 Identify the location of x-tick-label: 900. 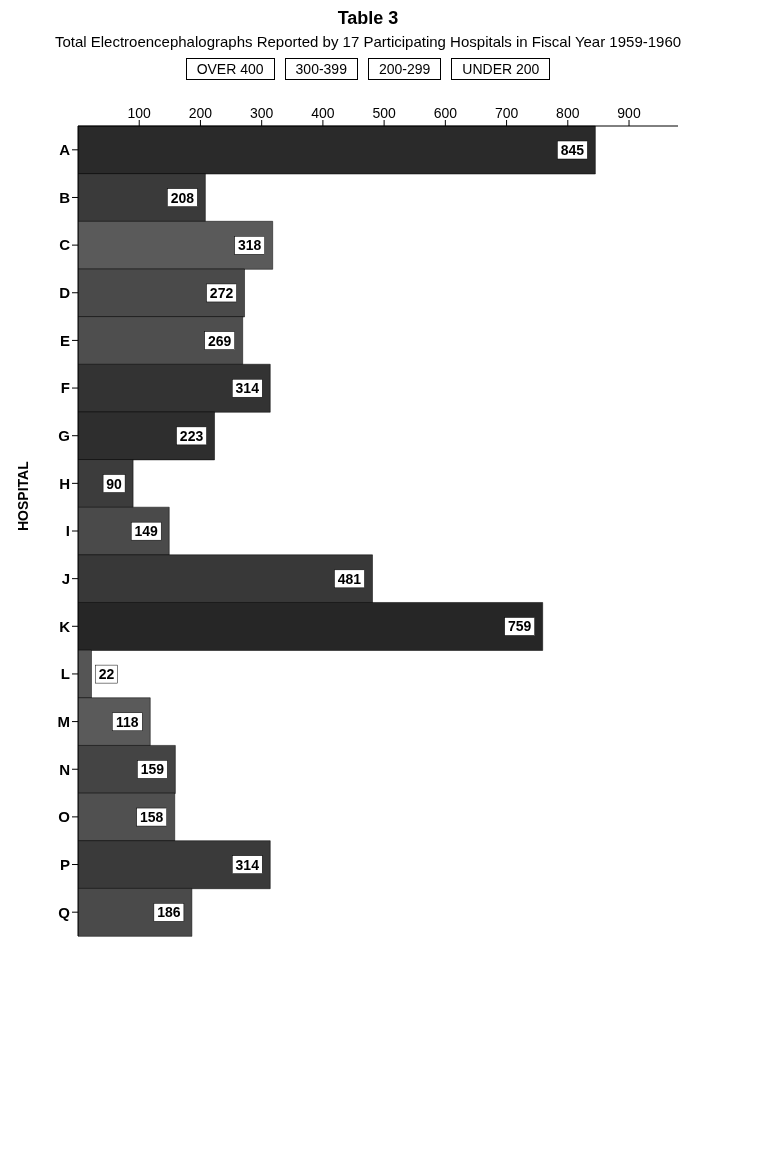
(629, 113).